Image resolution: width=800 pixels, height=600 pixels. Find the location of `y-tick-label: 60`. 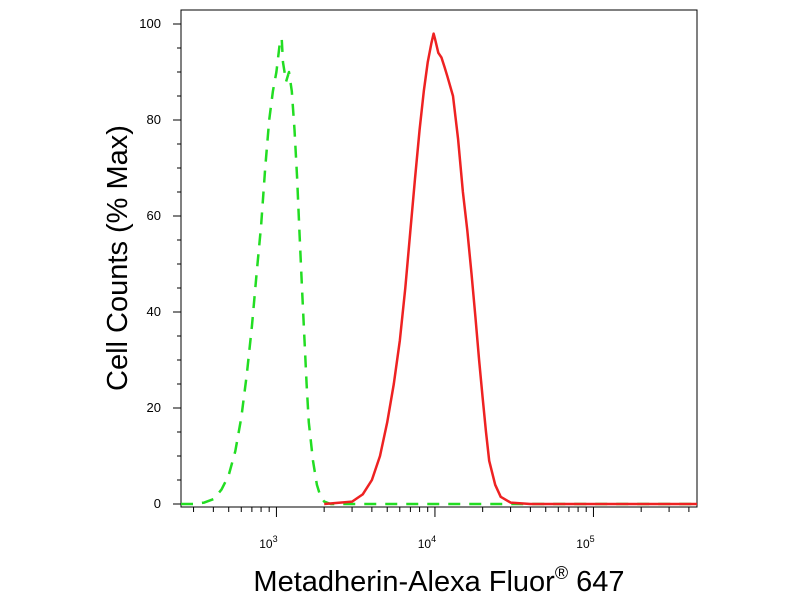

y-tick-label: 60 is located at coordinates (154, 215).